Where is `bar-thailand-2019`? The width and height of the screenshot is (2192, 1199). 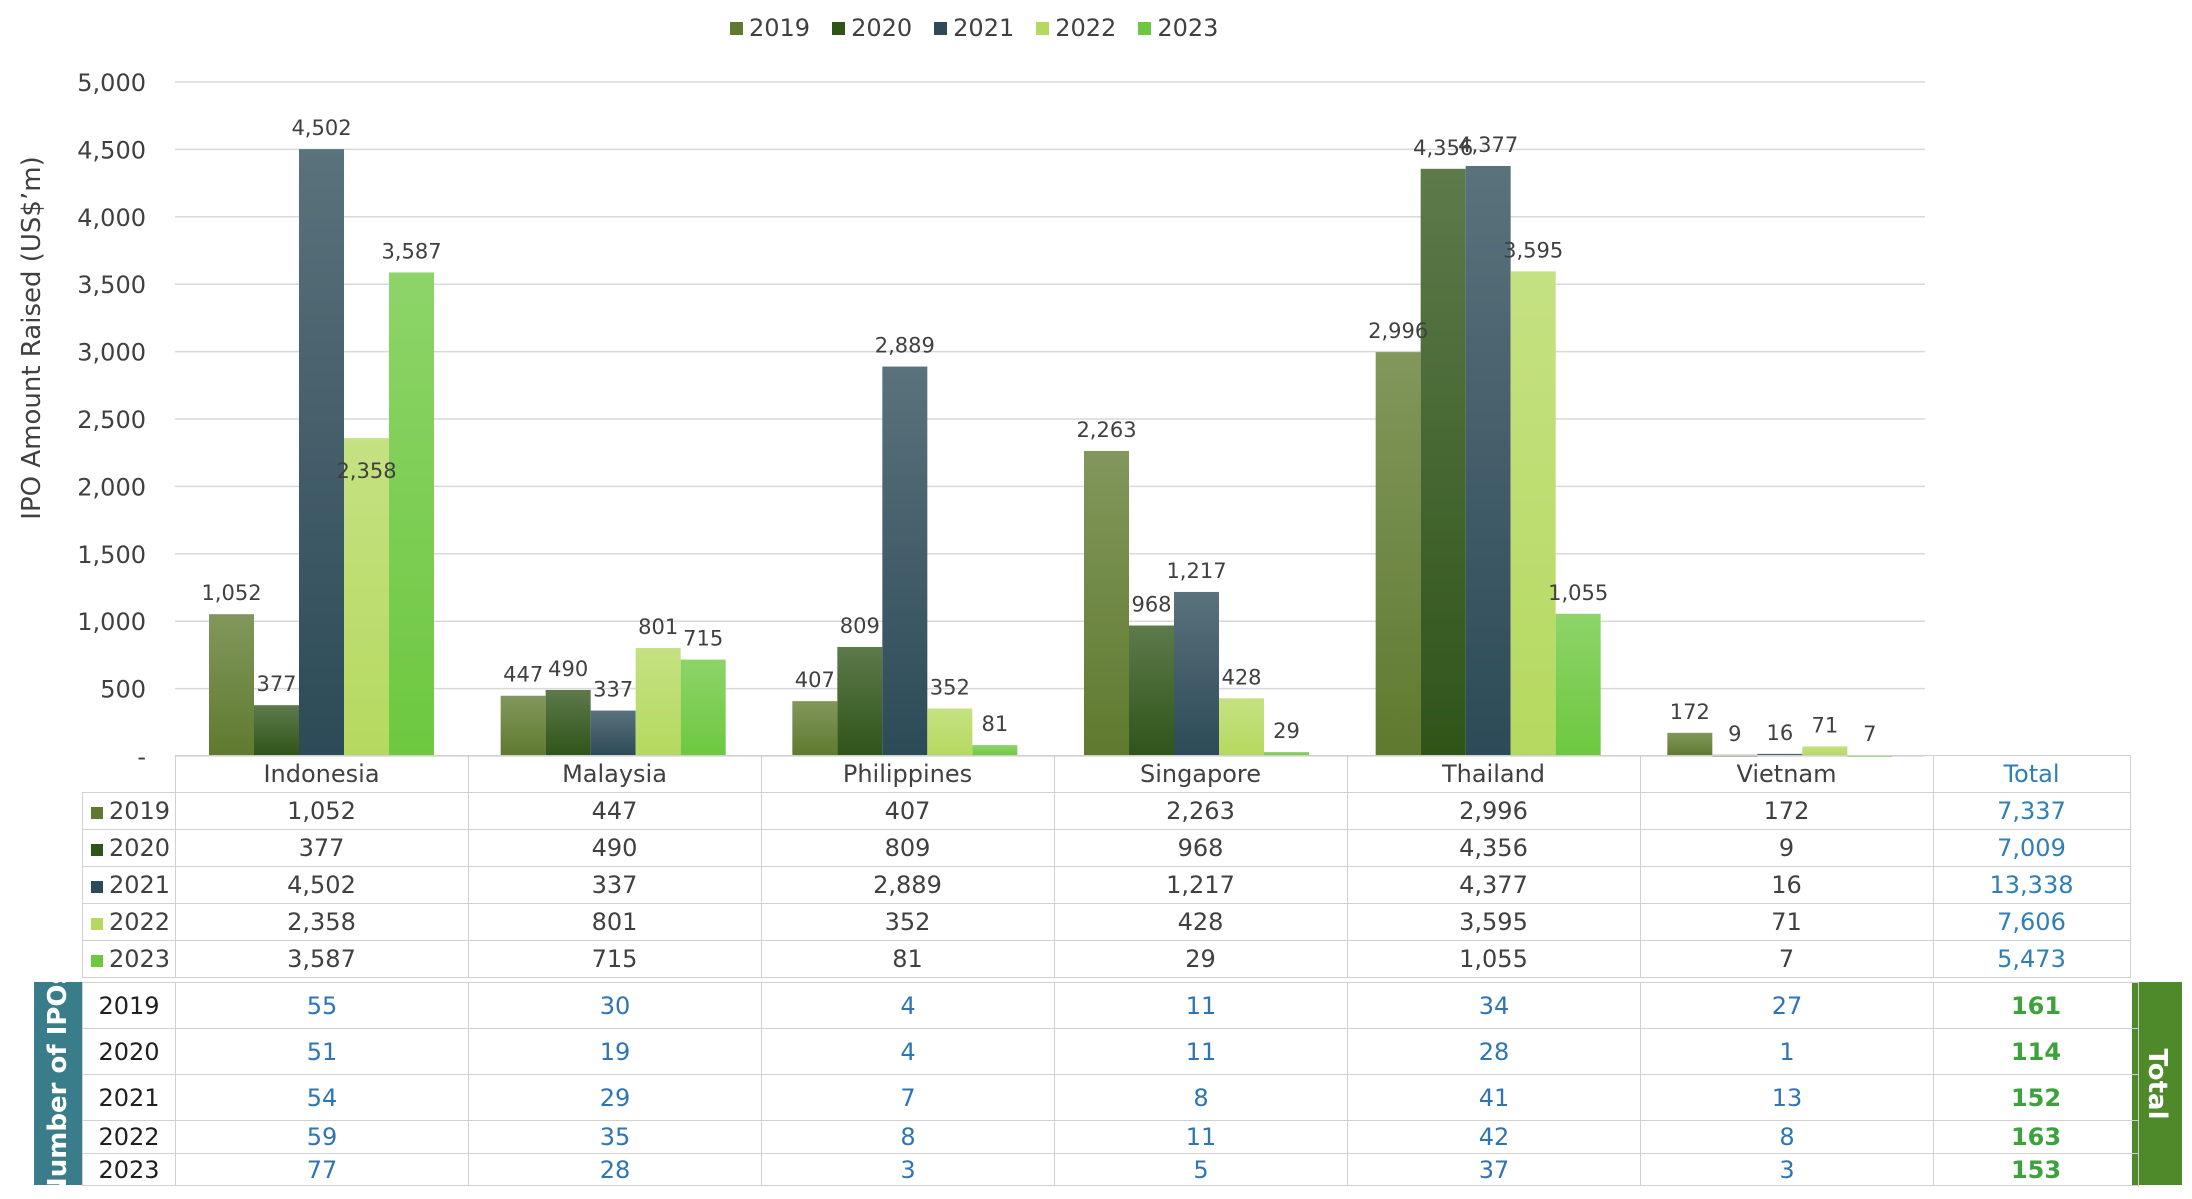
bar-thailand-2019 is located at coordinates (1398, 554).